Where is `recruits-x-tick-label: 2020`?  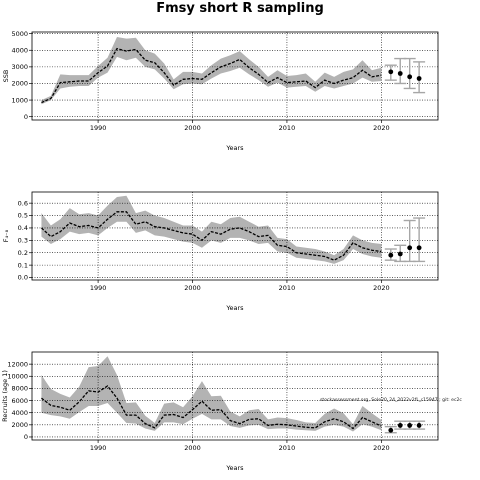 recruits-x-tick-label: 2020 is located at coordinates (381, 448).